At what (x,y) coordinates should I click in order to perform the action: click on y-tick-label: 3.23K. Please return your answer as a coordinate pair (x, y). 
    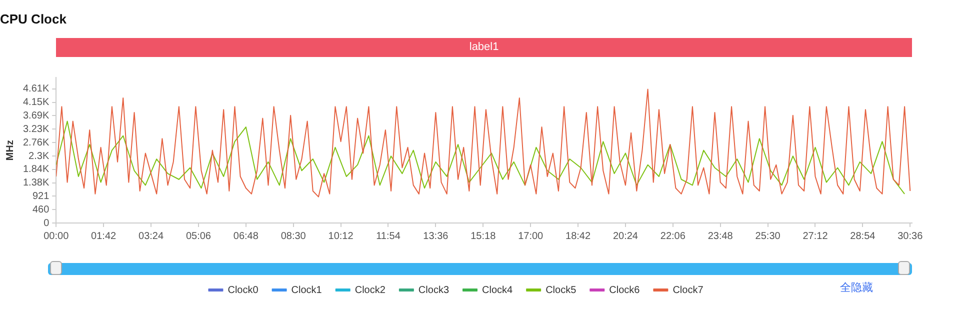
    Looking at the image, I should click on (36, 129).